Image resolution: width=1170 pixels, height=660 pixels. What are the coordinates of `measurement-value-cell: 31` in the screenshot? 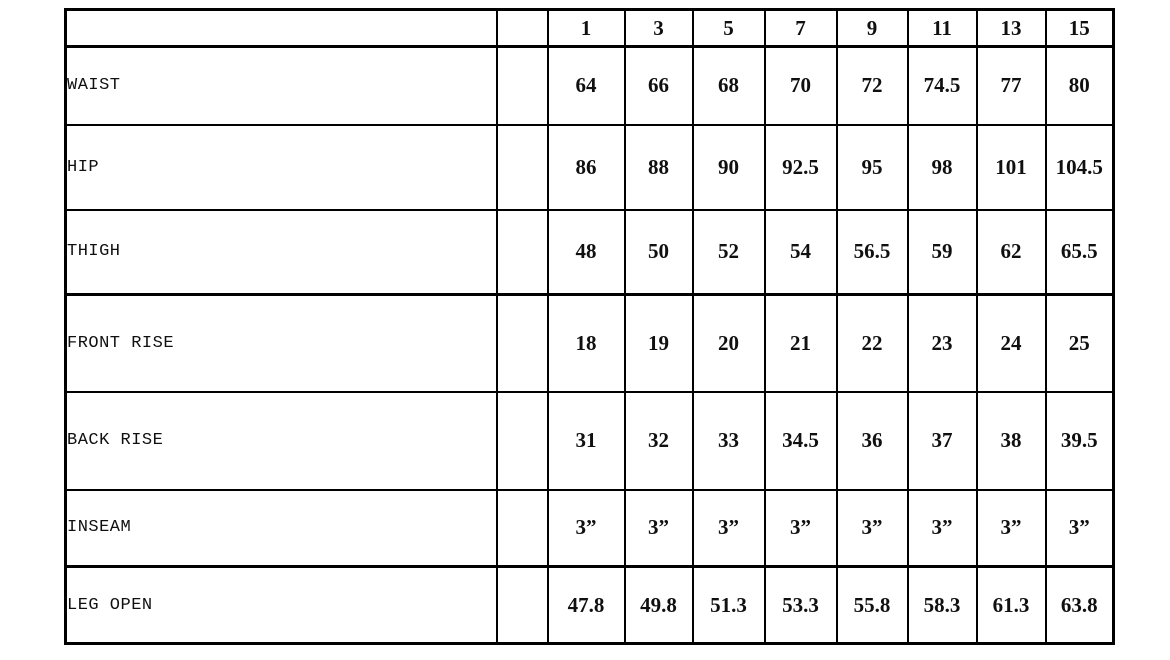 It's located at (586, 440).